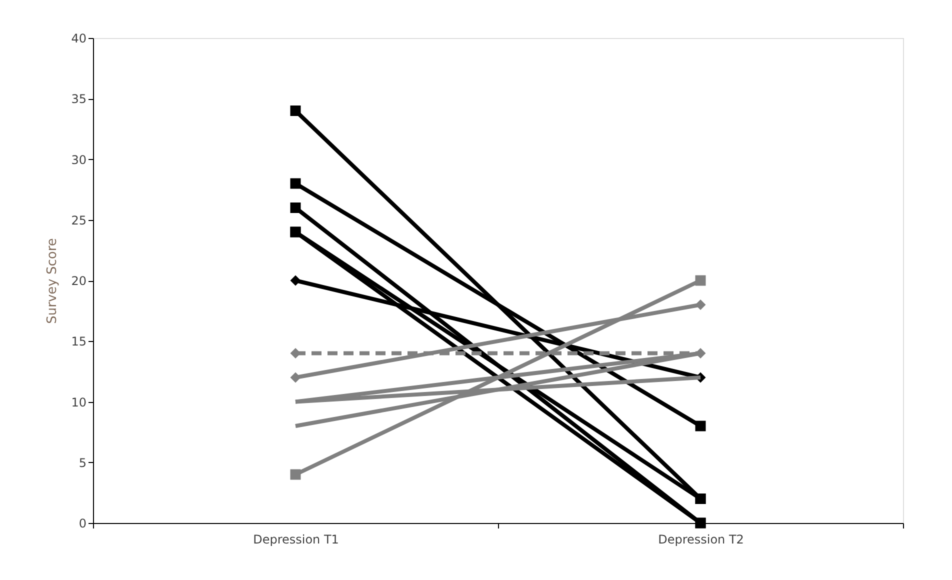 This screenshot has height=580, width=952. What do you see at coordinates (78, 220) in the screenshot?
I see `y-tick-label: 25` at bounding box center [78, 220].